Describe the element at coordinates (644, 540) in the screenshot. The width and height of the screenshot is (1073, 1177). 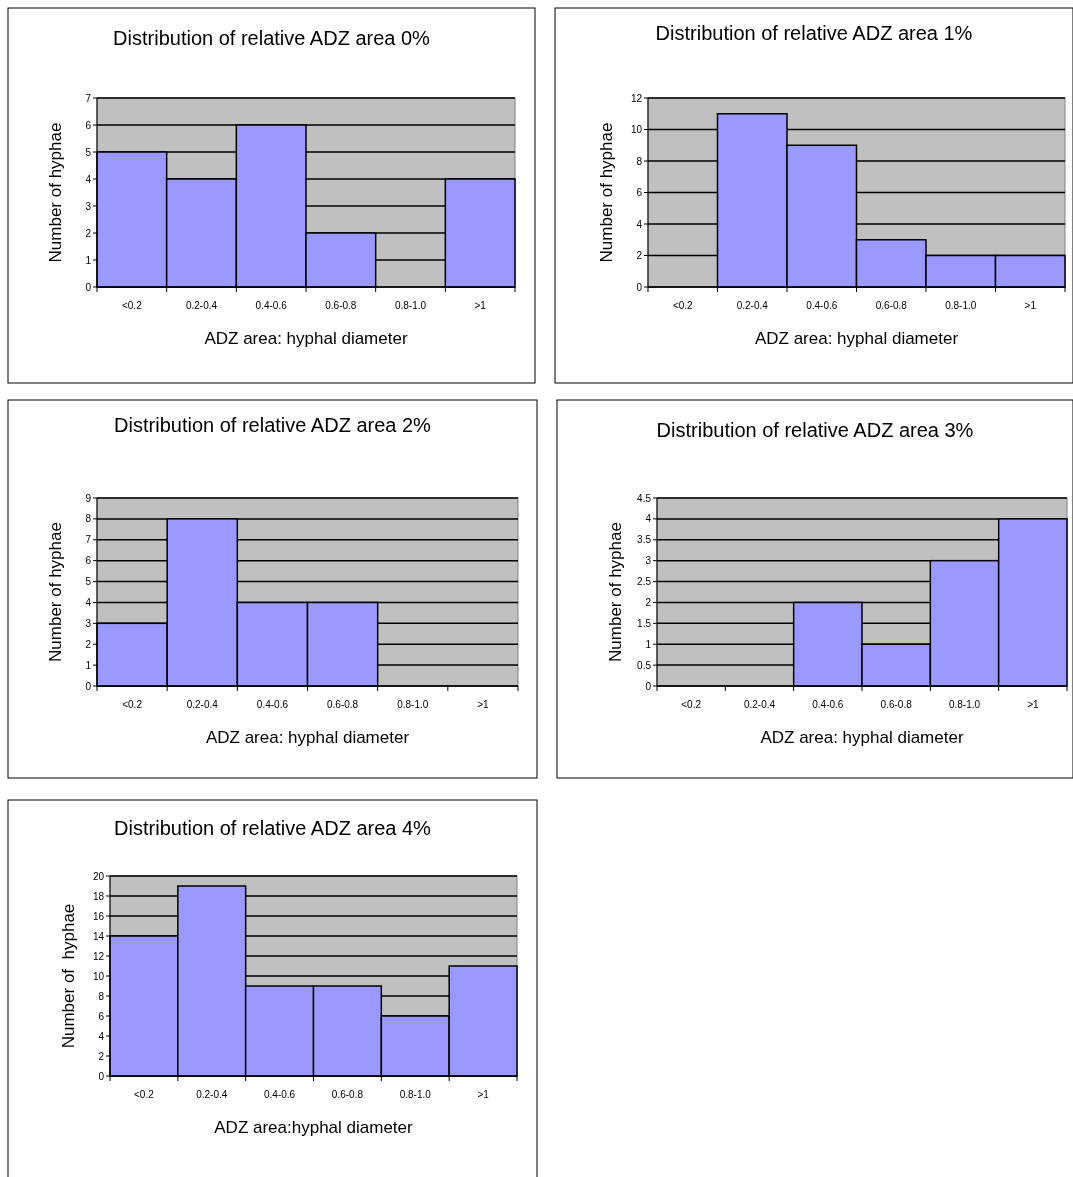
I see `y-tick-label: 3.5` at that location.